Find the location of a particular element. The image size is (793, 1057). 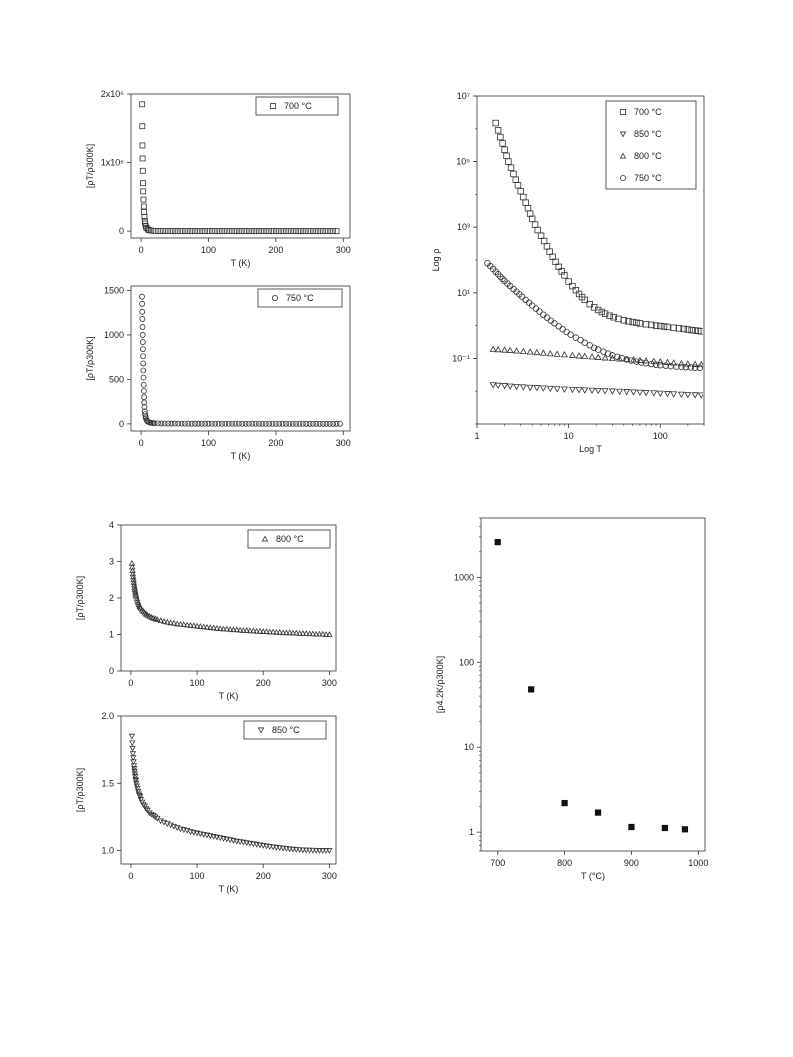

x-tick-label: 0 is located at coordinates (141, 443).